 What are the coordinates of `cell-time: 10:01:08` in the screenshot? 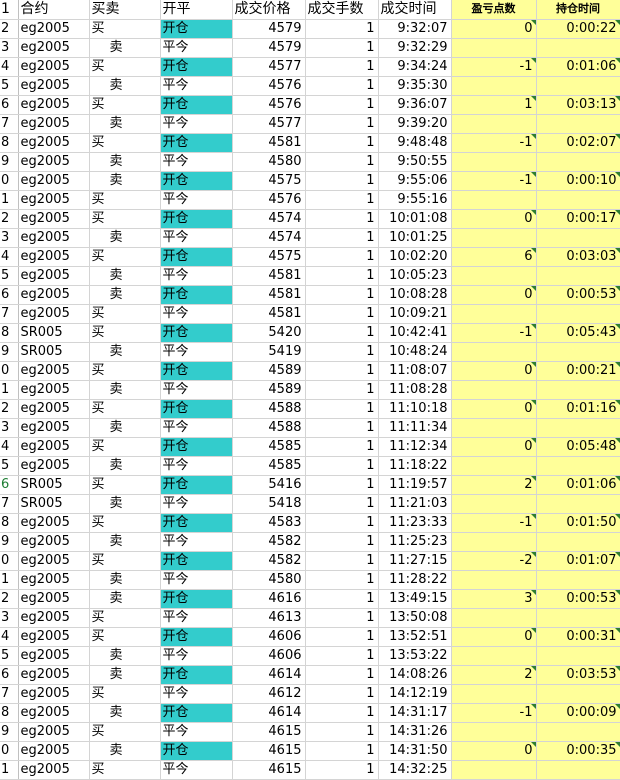 It's located at (415, 219).